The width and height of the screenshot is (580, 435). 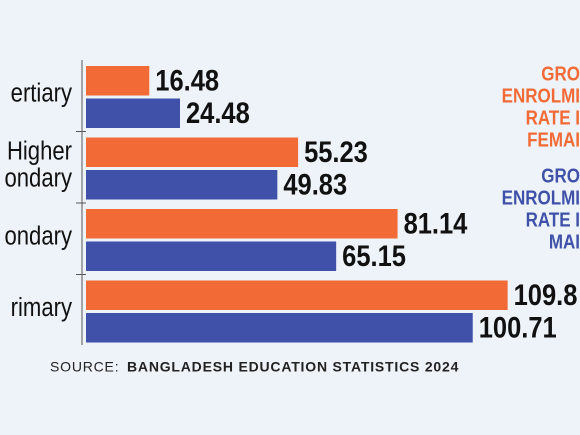 I want to click on legend-label: GRO ENROLMI RATE I FEMAI, so click(x=541, y=106).